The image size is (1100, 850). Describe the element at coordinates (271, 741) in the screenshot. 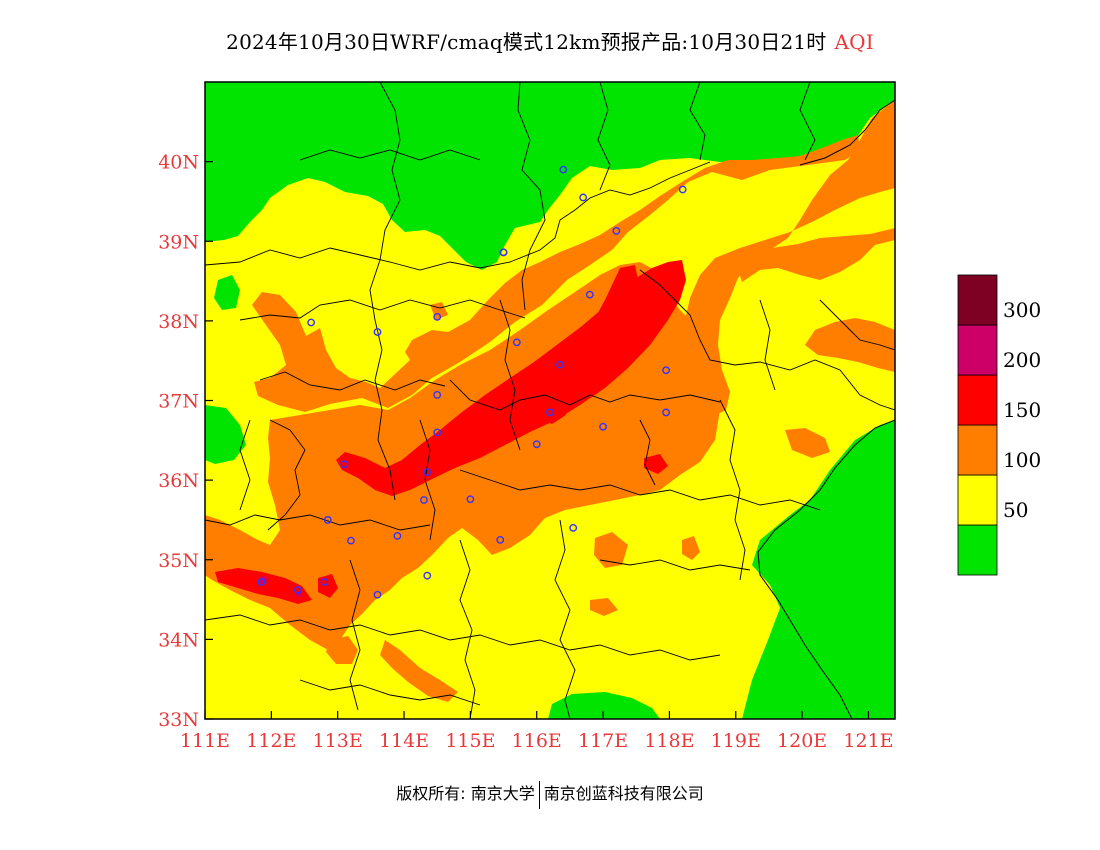

I see `x-tick-label: 112E` at that location.